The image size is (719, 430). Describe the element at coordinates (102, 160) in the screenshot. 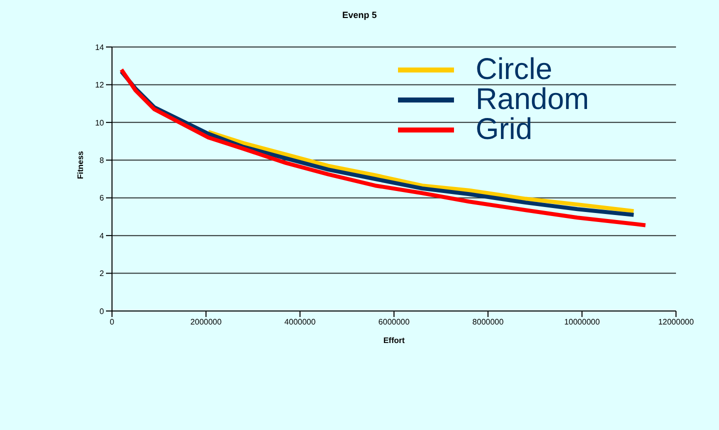

I see `y-tick-label: 8` at that location.